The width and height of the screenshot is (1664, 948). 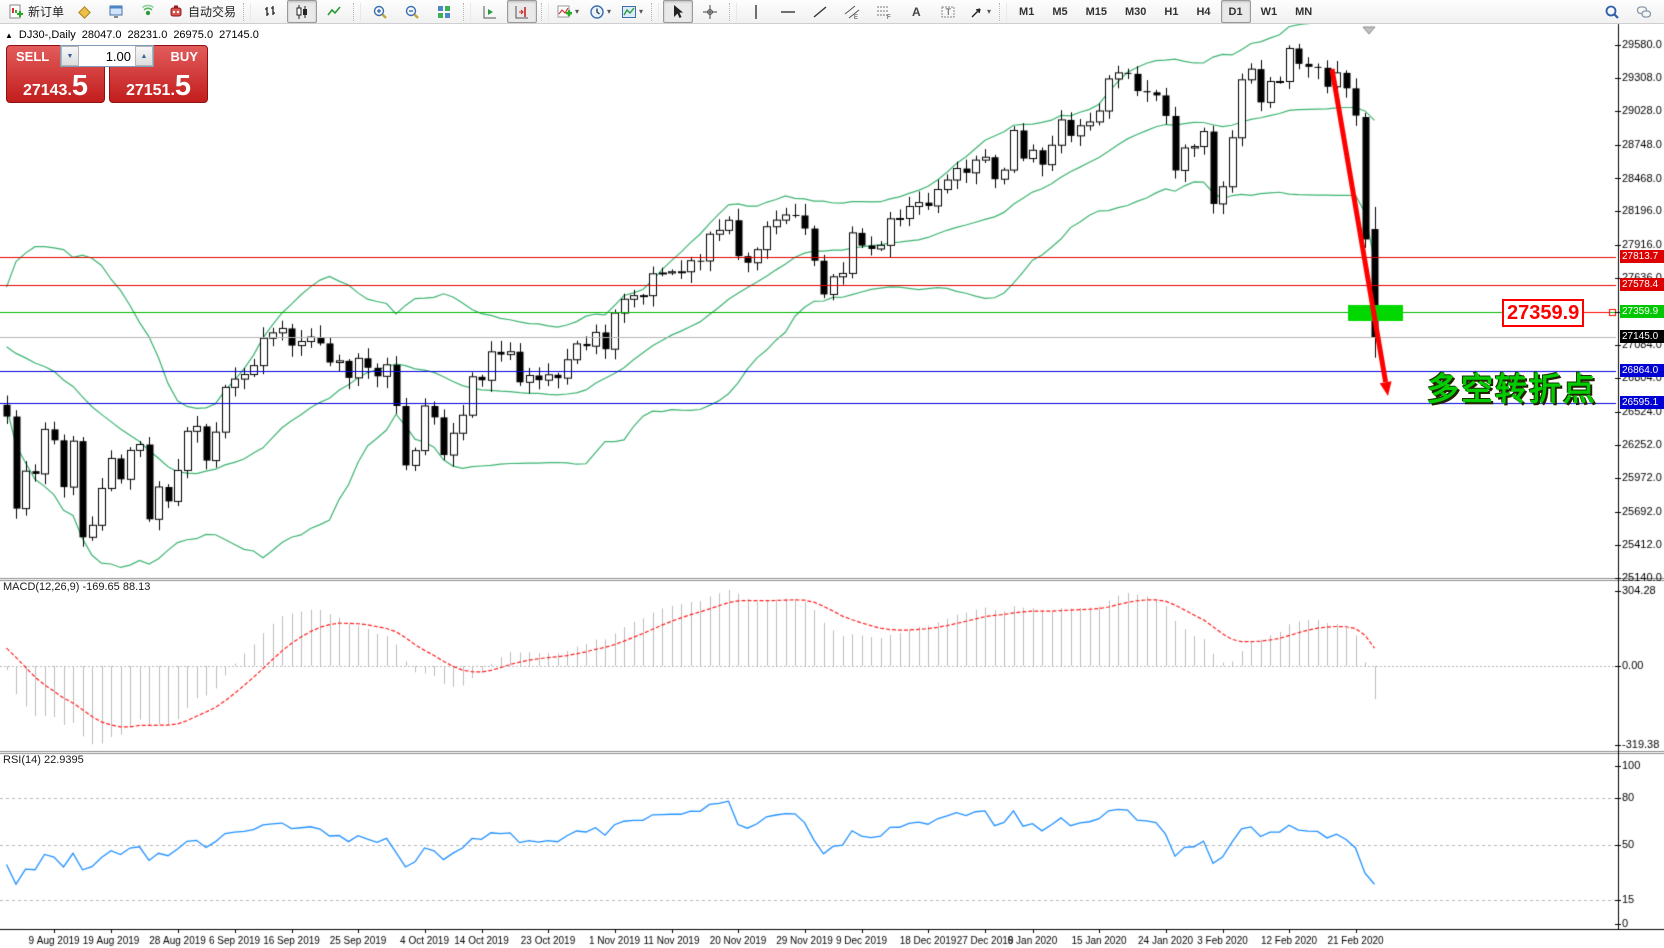 I want to click on search-icon, so click(x=1612, y=12).